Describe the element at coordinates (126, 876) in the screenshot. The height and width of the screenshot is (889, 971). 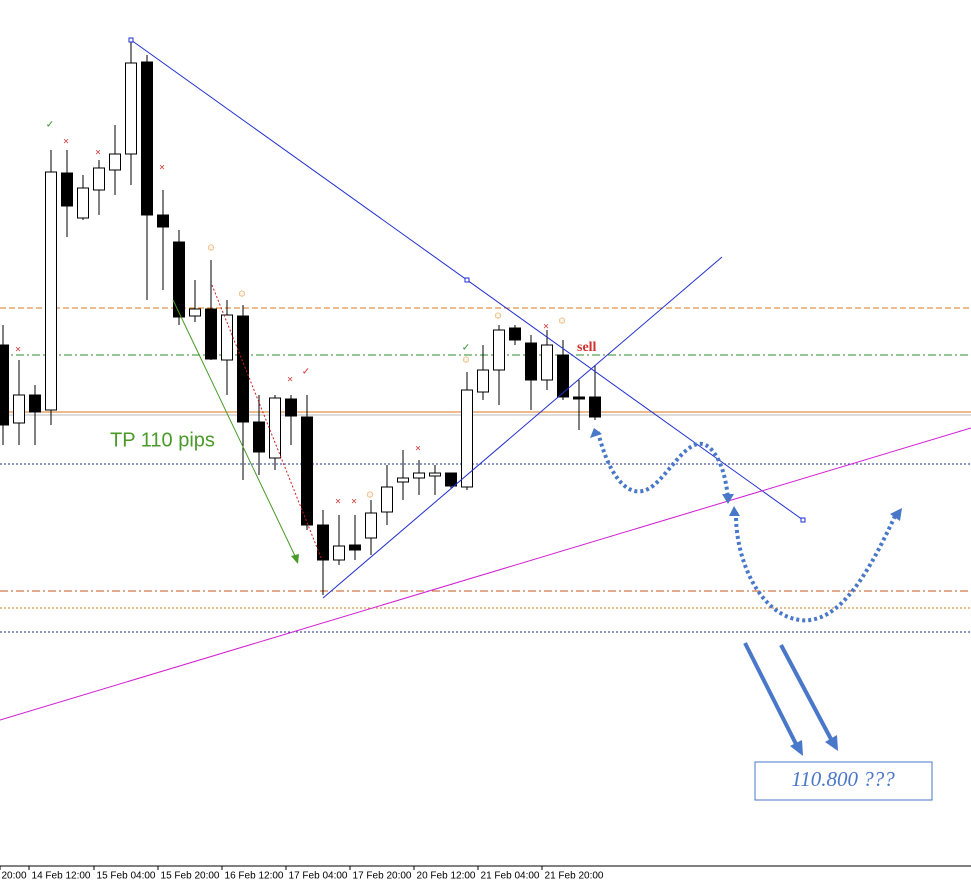
I see `x-axis-label: 15 Feb 04:00` at that location.